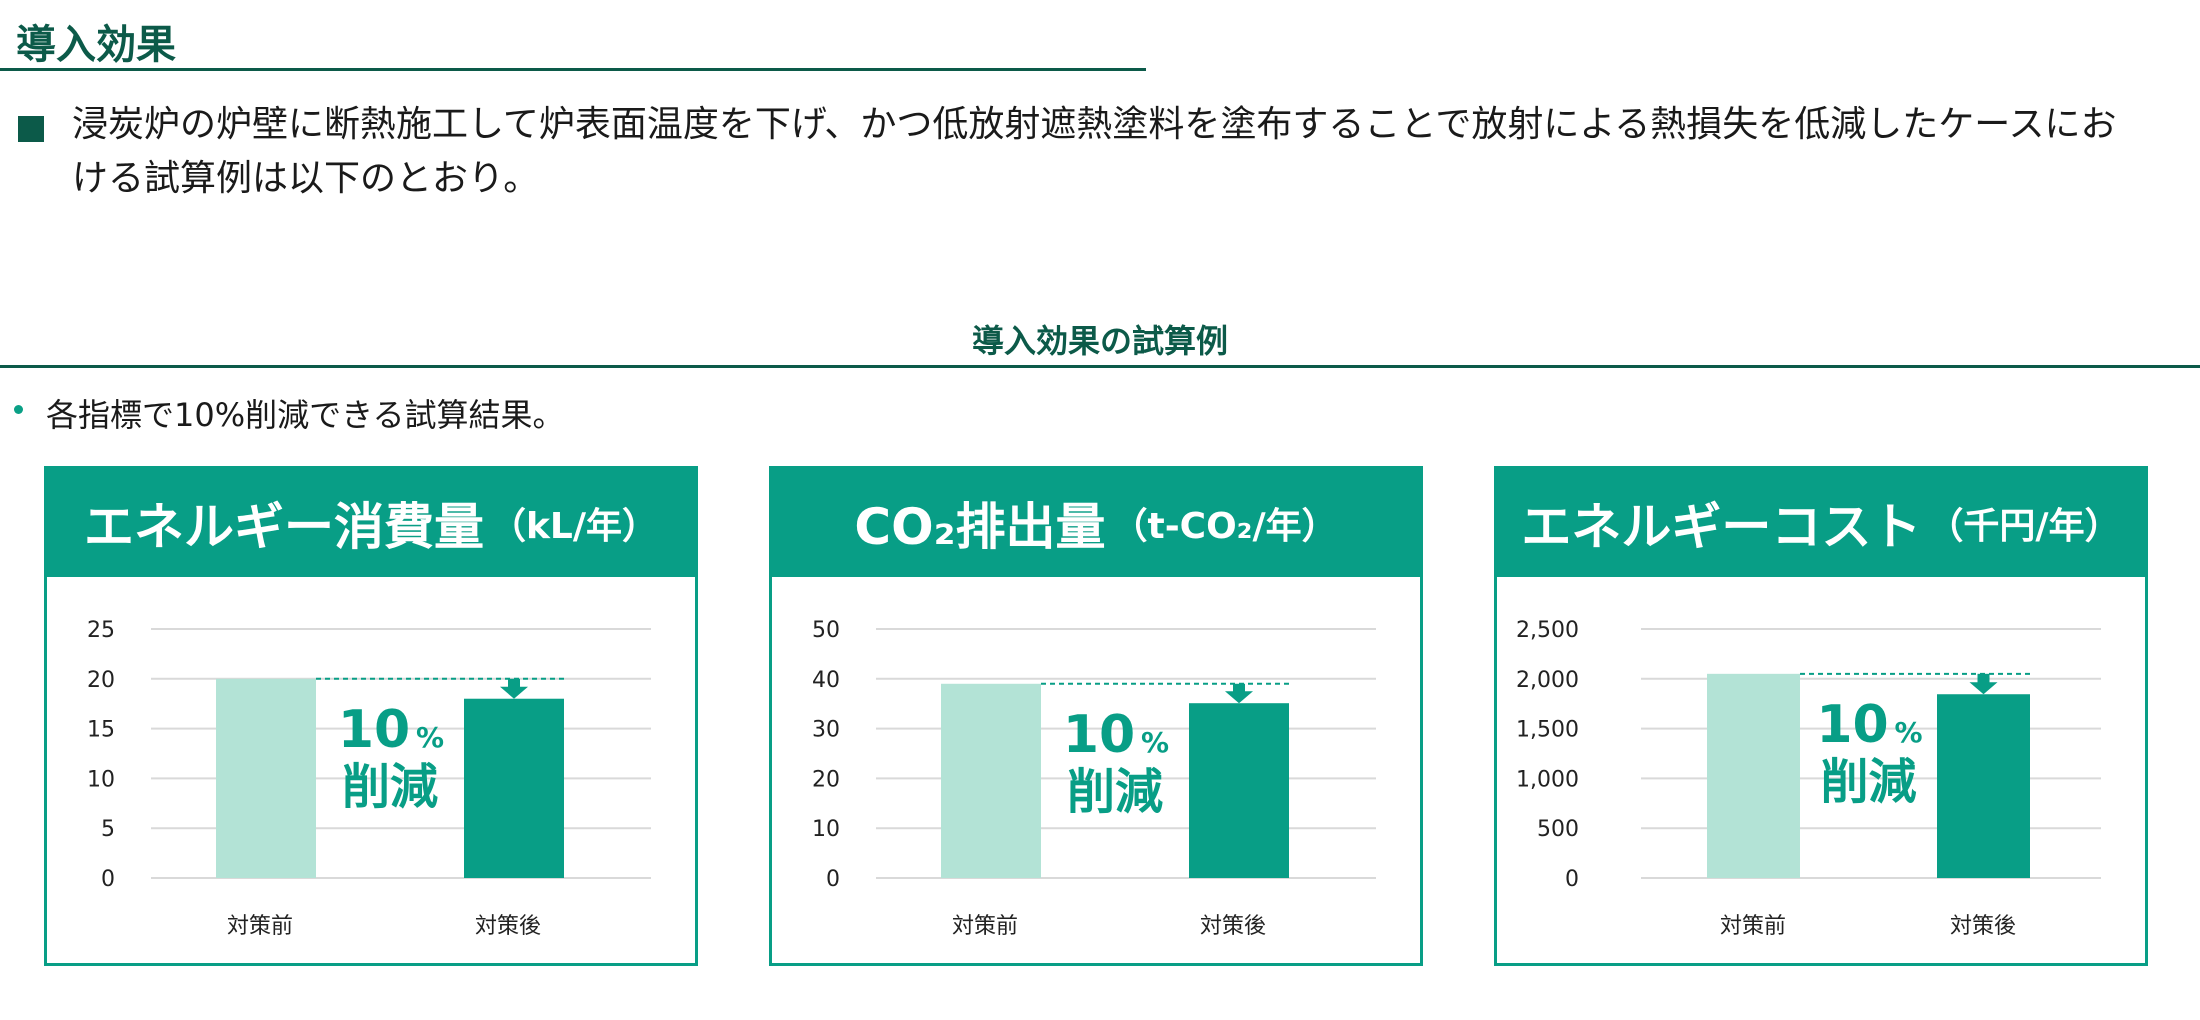  What do you see at coordinates (283, 527) in the screenshot?
I see `chart-title: エネルギー消費量` at bounding box center [283, 527].